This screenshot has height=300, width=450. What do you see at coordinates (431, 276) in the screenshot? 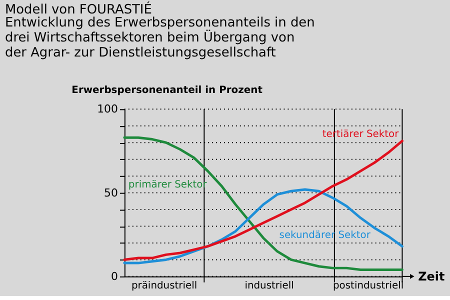
I see `x-axis-title: Zeit` at bounding box center [431, 276].